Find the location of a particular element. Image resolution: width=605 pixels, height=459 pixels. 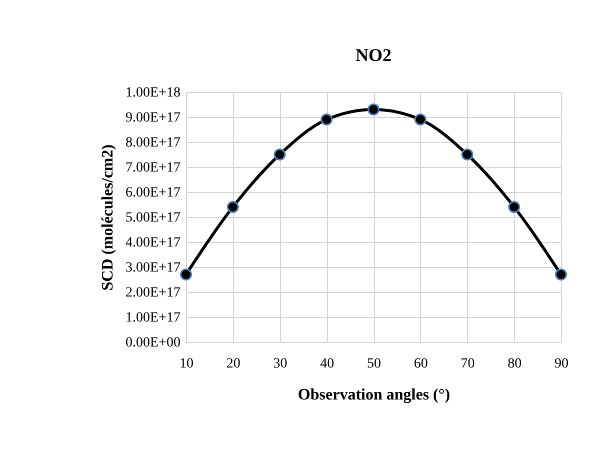

x-tick-label: 90 is located at coordinates (561, 364).